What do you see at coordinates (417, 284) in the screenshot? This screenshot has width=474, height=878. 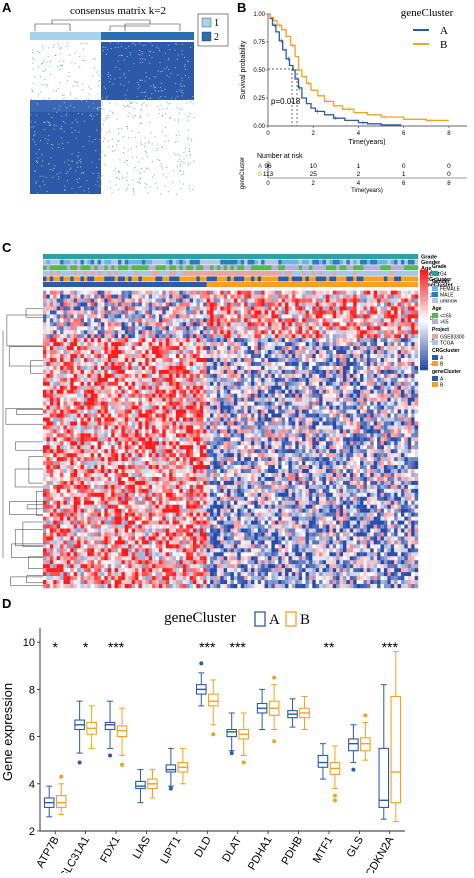 I see `anno-cell-genecluster` at bounding box center [417, 284].